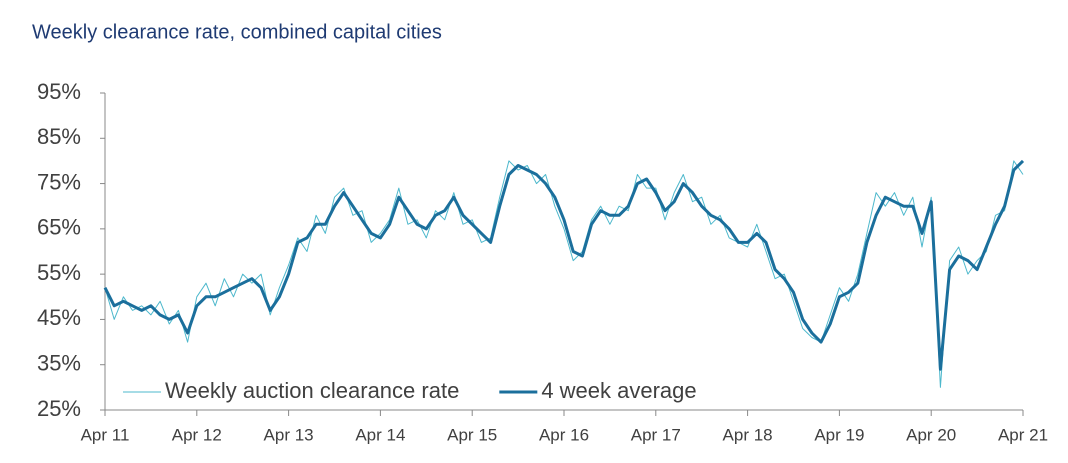  Describe the element at coordinates (839, 434) in the screenshot. I see `x-tick-label: Apr 19` at that location.